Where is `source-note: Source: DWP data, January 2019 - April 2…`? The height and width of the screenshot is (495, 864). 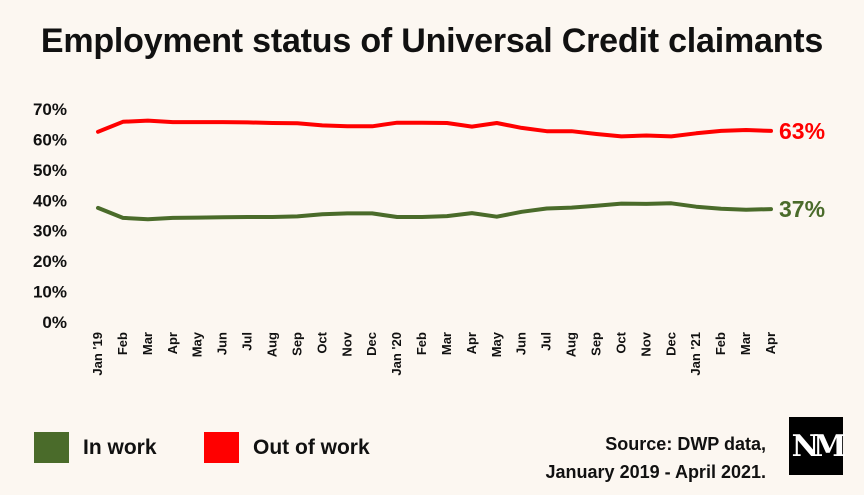 source-note: Source: DWP data, January 2019 - April 2… is located at coordinates (656, 458).